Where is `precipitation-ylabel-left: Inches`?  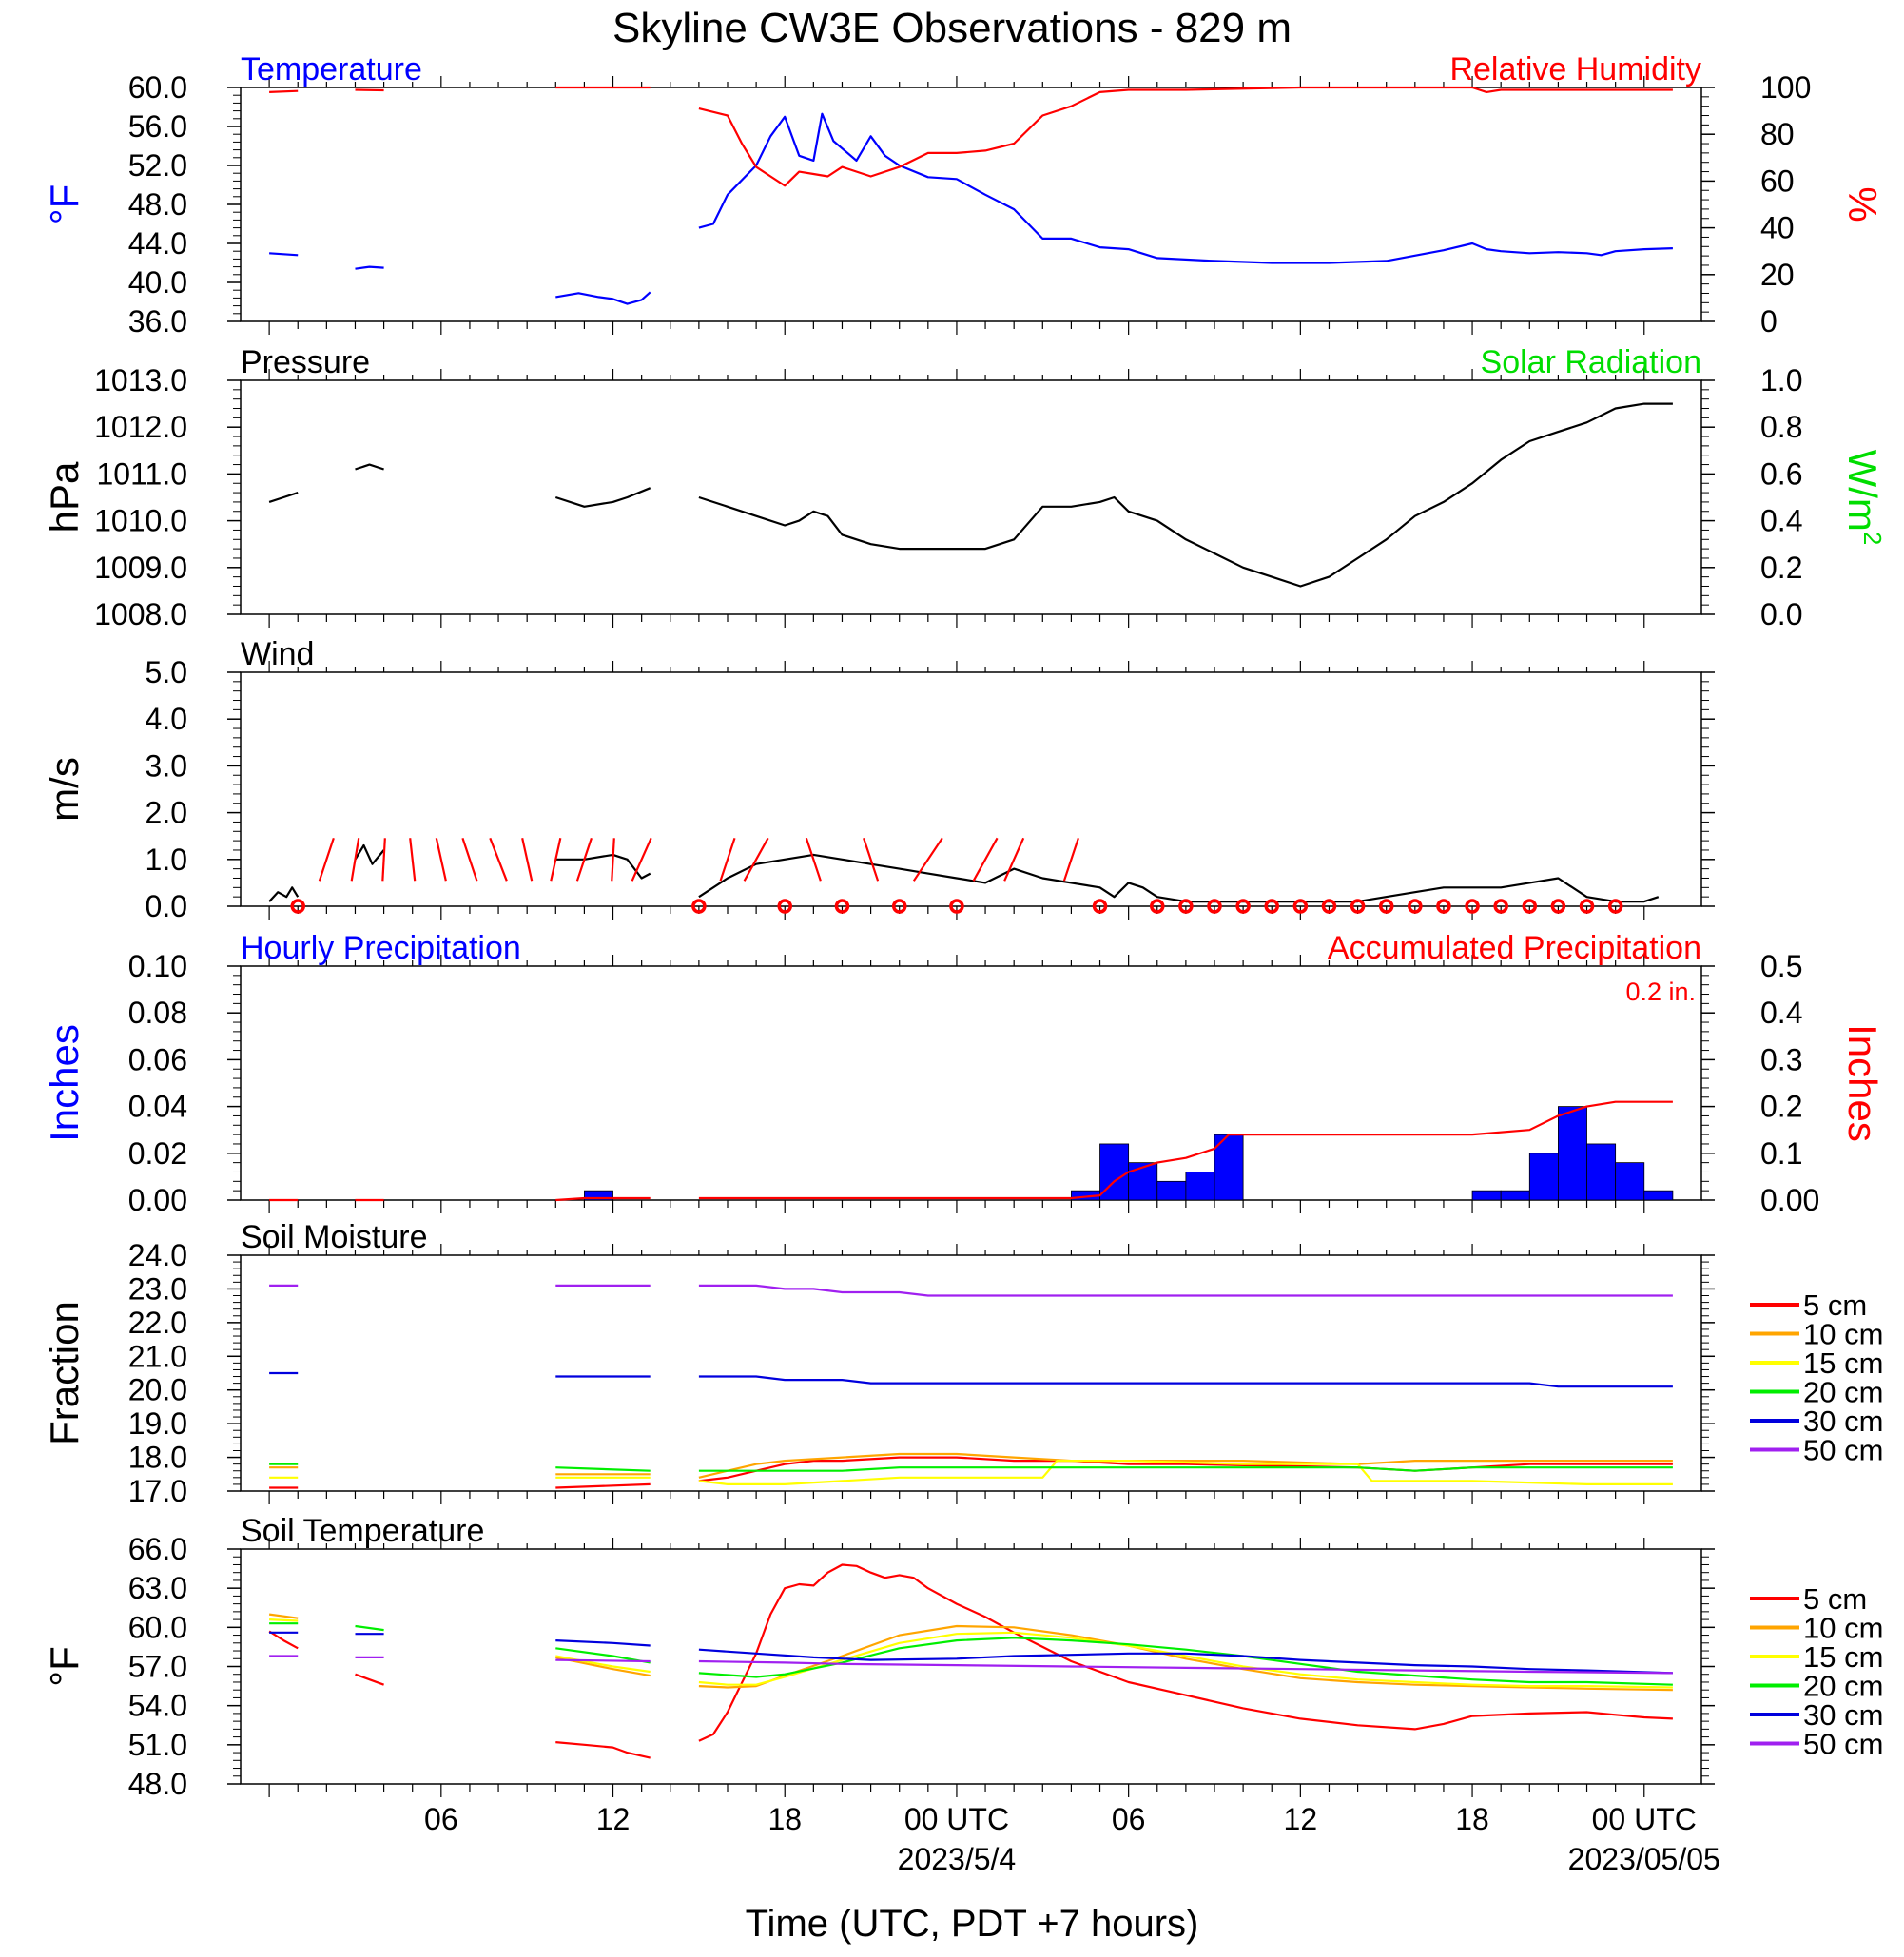
precipitation-ylabel-left: Inches is located at coordinates (64, 1083).